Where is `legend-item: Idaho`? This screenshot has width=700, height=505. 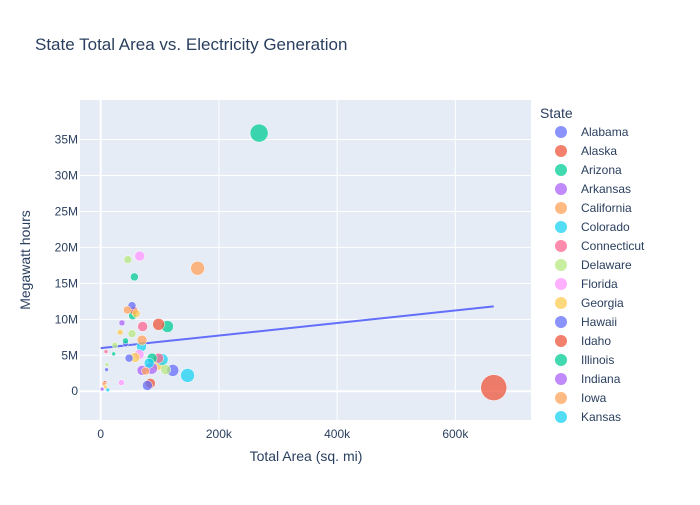
legend-item: Idaho is located at coordinates (583, 341).